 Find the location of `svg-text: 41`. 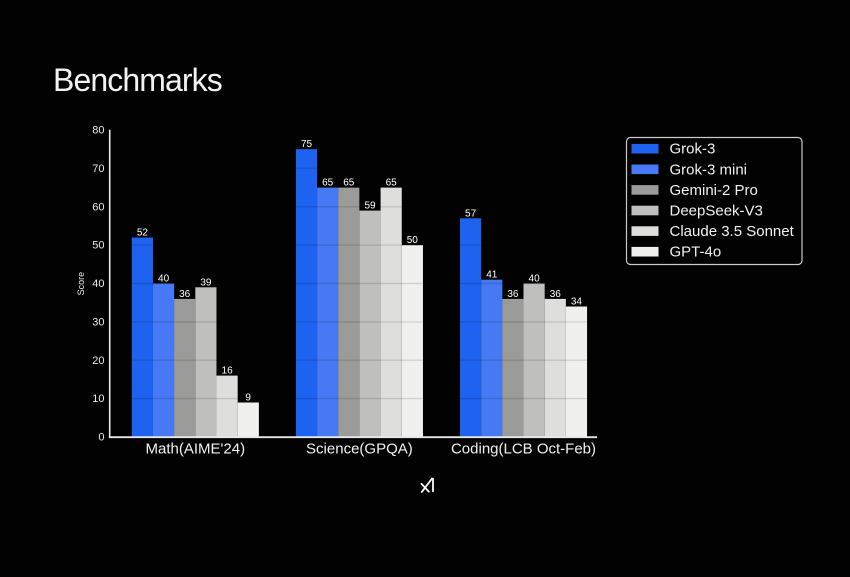

svg-text: 41 is located at coordinates (492, 275).